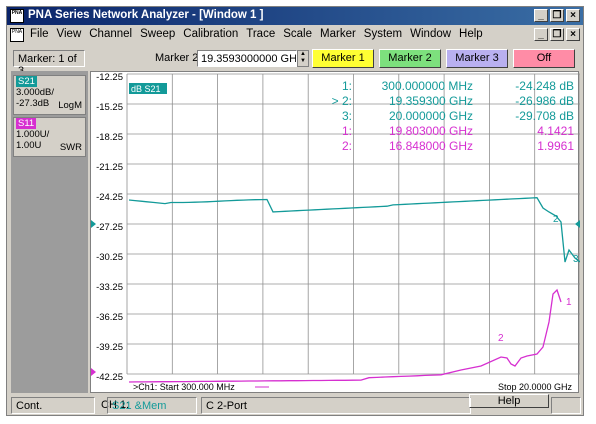  Describe the element at coordinates (566, 405) in the screenshot. I see `status-extra` at that location.